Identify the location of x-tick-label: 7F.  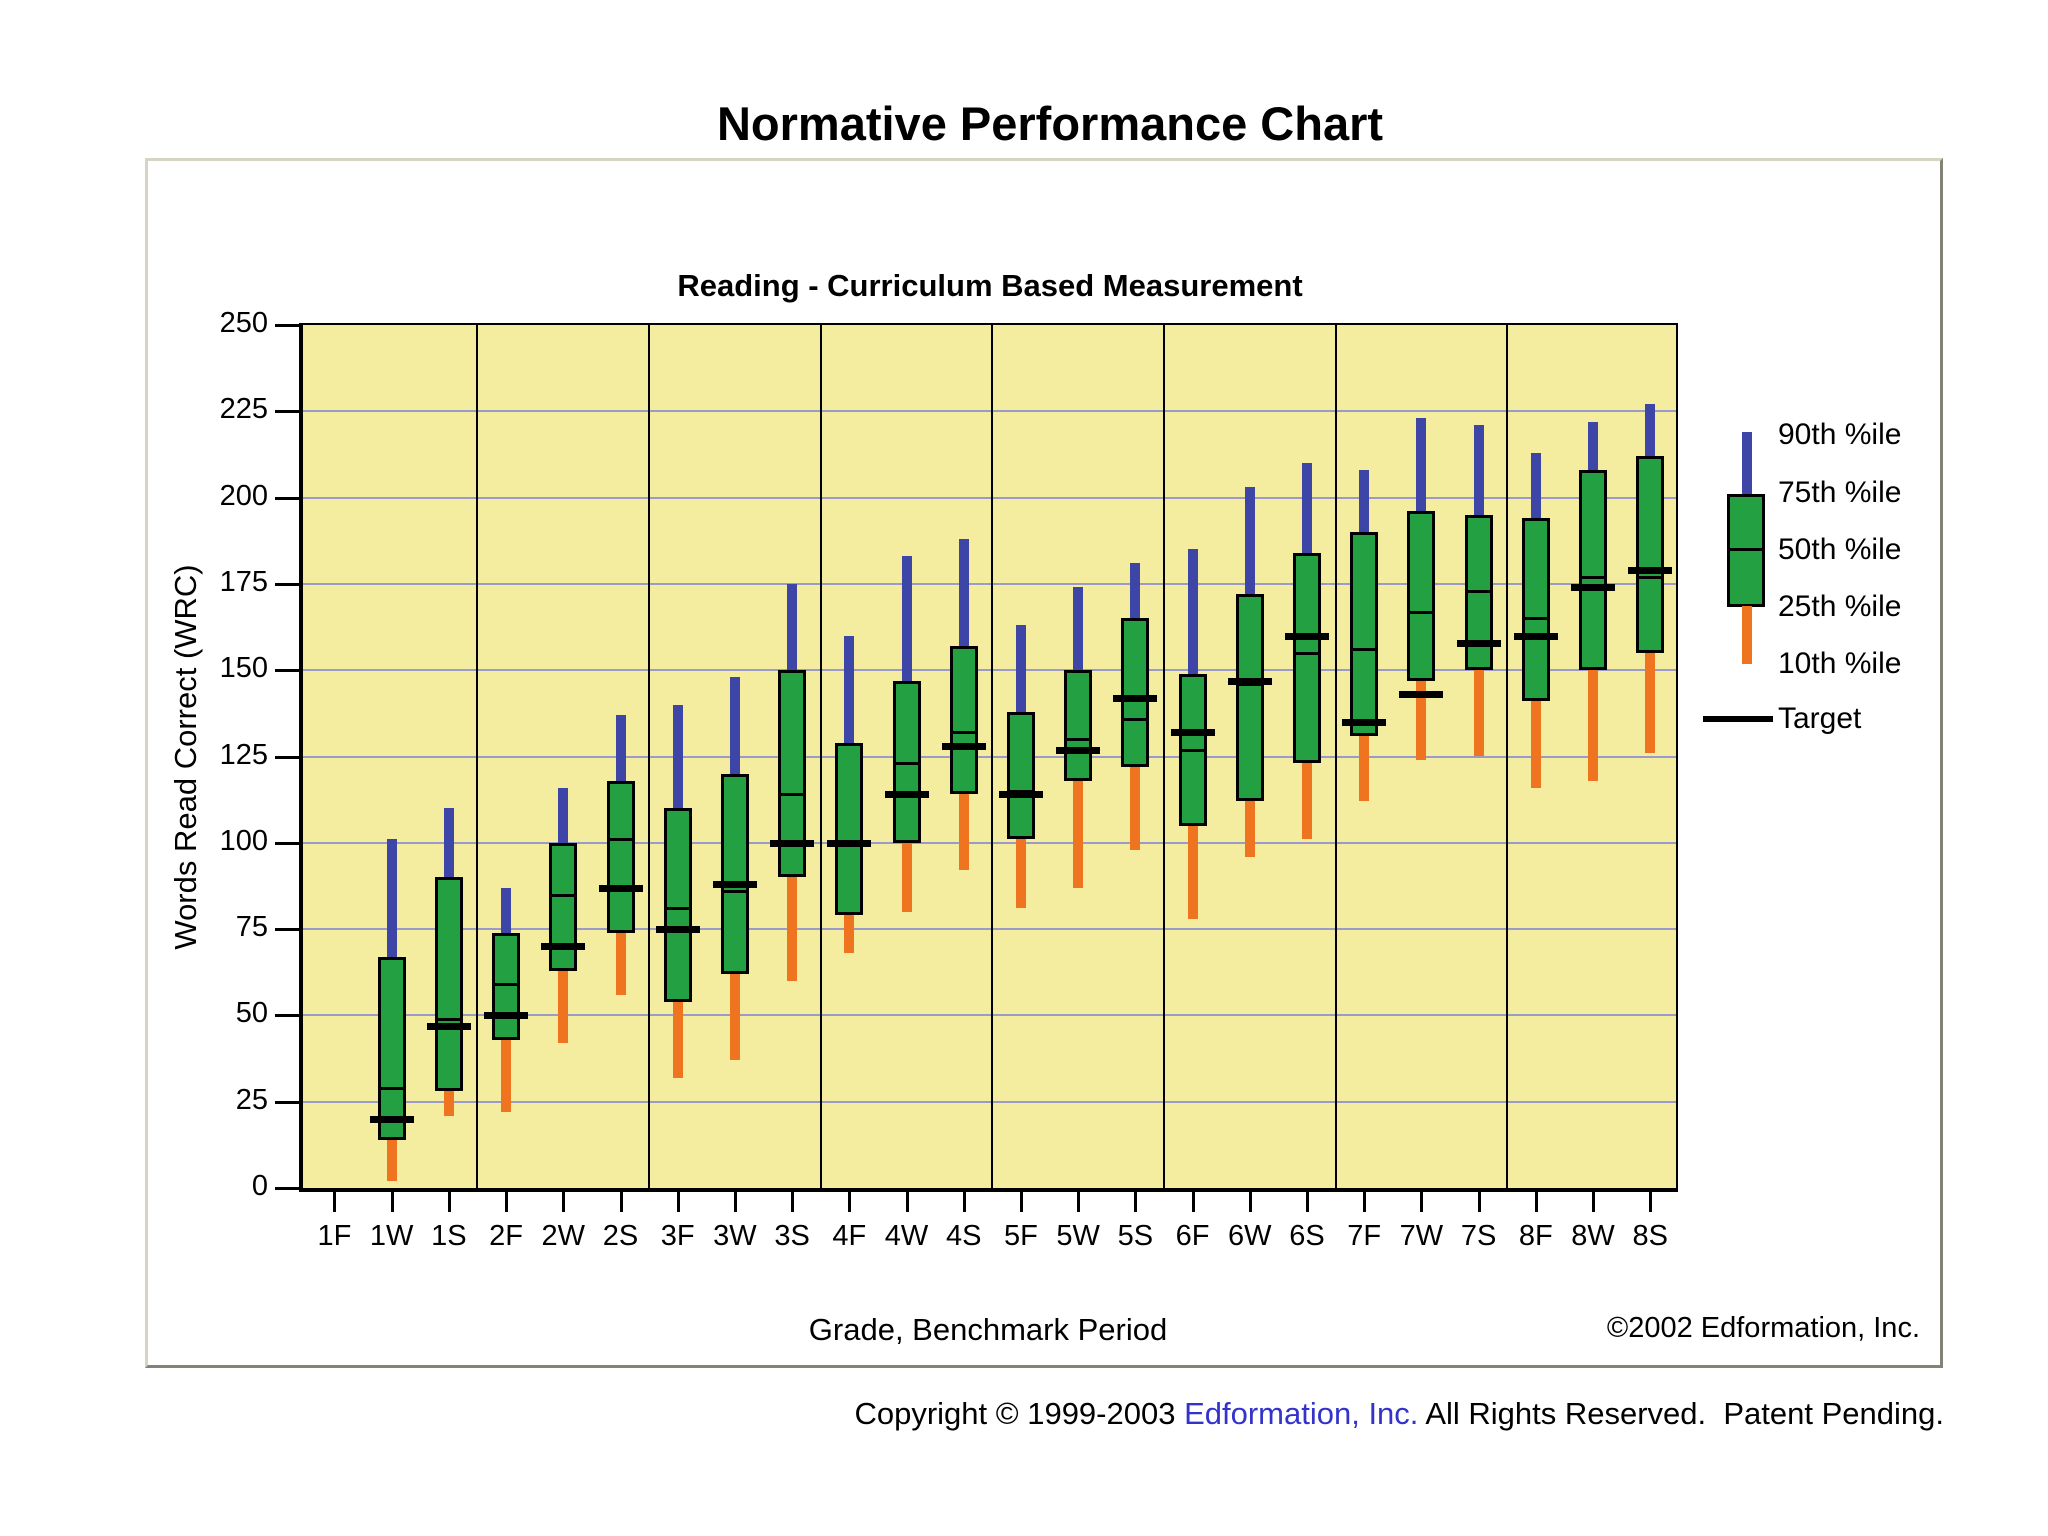
(1364, 1236).